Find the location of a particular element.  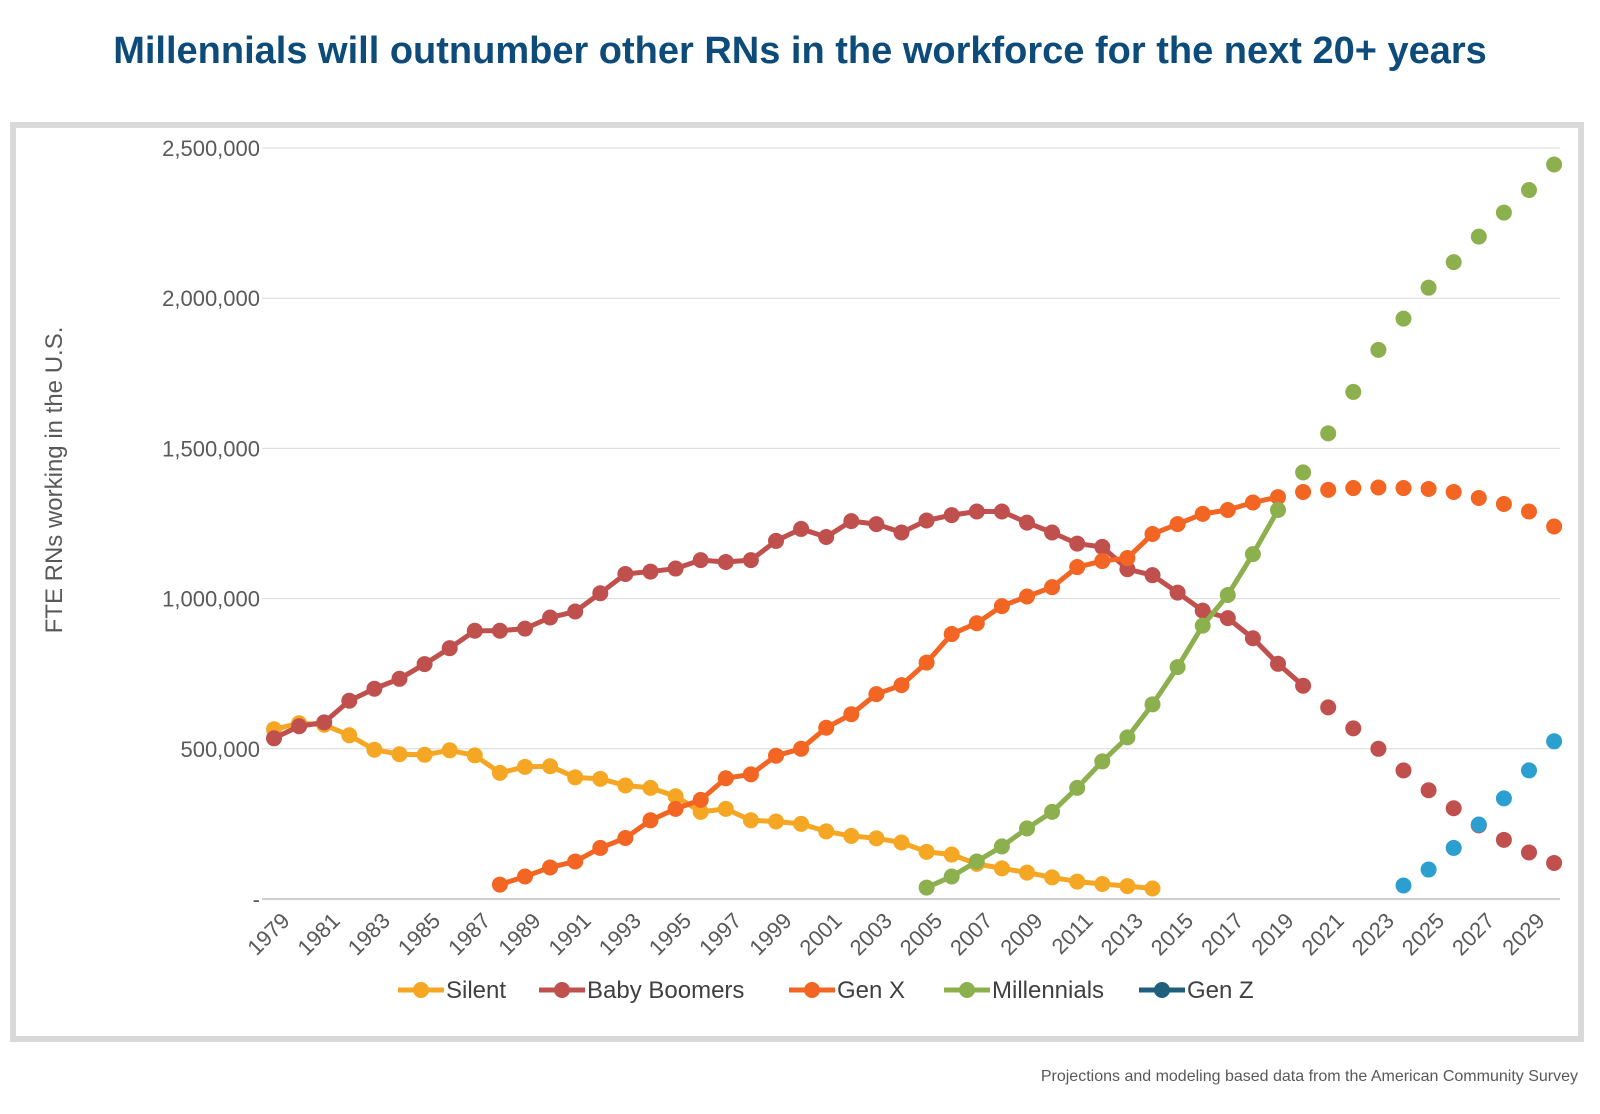

series-silent is located at coordinates (713, 806).